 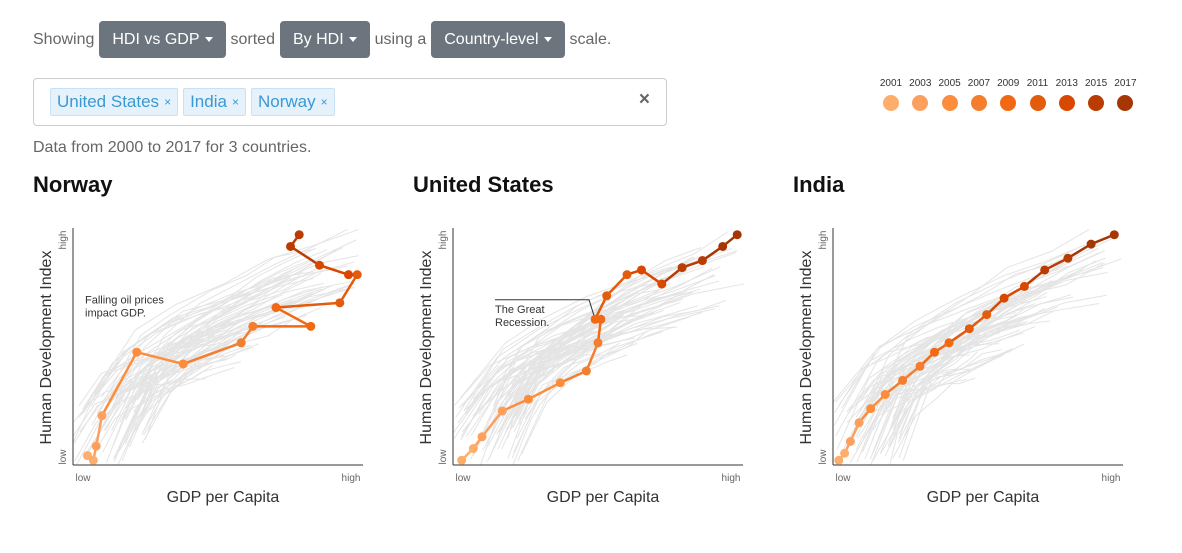 What do you see at coordinates (162, 39) in the screenshot?
I see `metric-dropdown: HDI vs GDP` at bounding box center [162, 39].